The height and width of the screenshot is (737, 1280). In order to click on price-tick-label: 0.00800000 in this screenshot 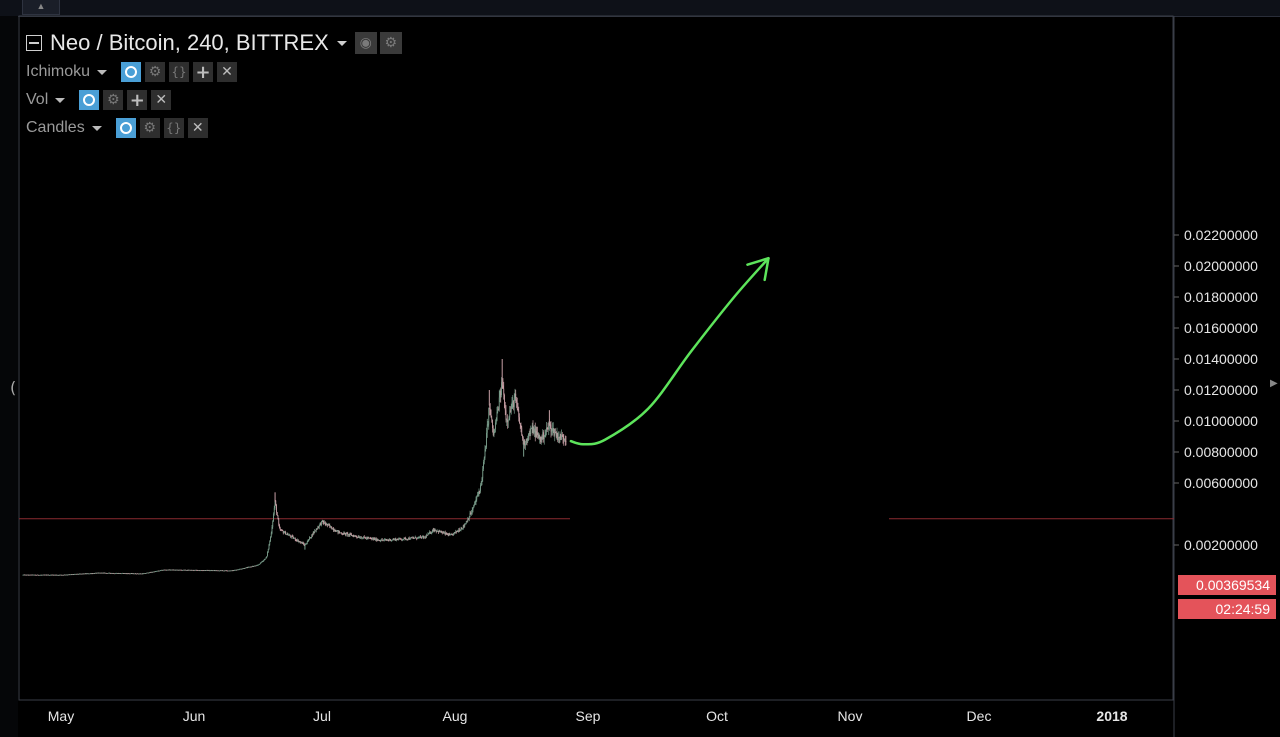, I will do `click(1221, 452)`.